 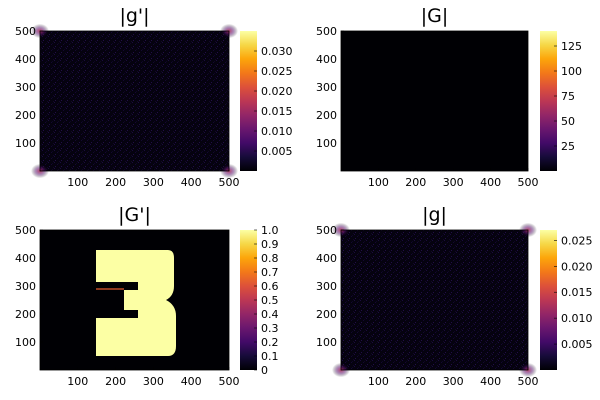 What do you see at coordinates (434, 215) in the screenshot?
I see `panel-title: |g|` at bounding box center [434, 215].